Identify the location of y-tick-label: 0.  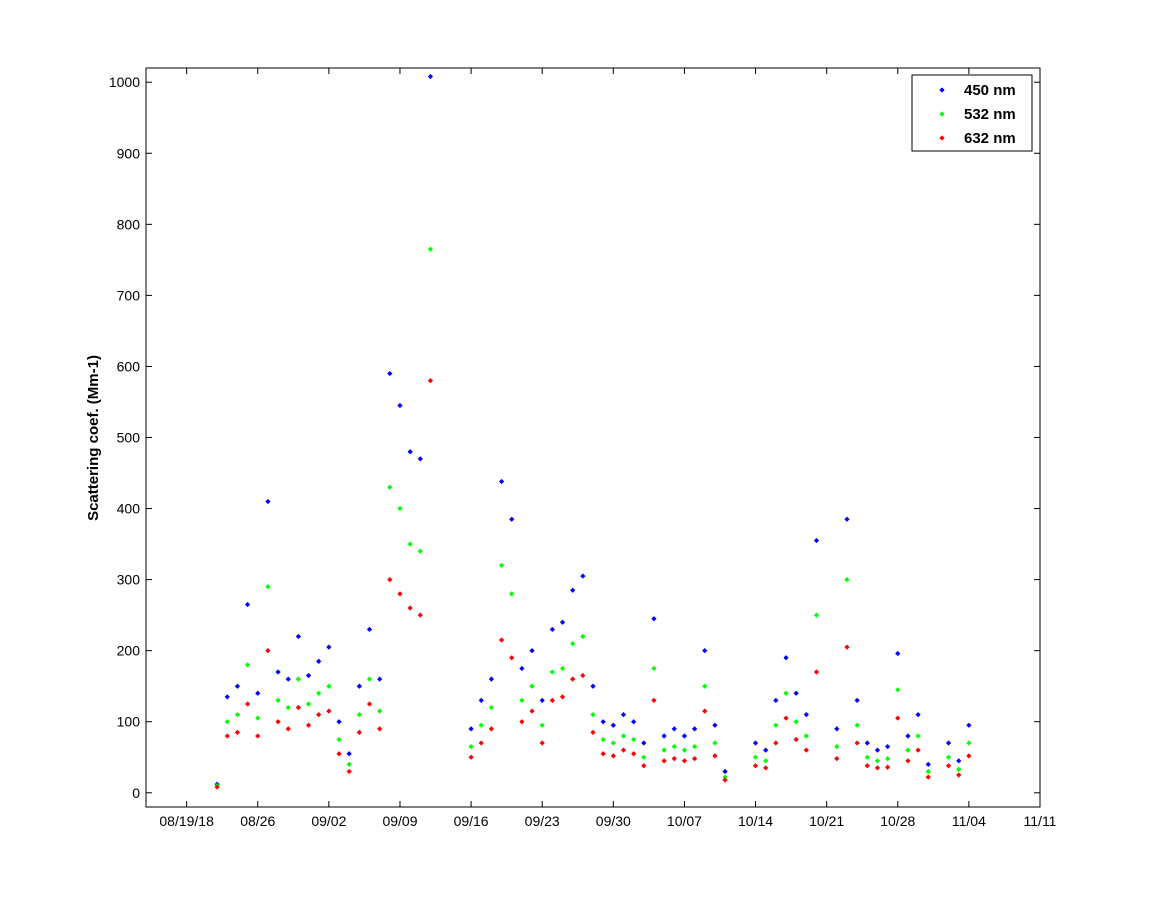
(136, 793).